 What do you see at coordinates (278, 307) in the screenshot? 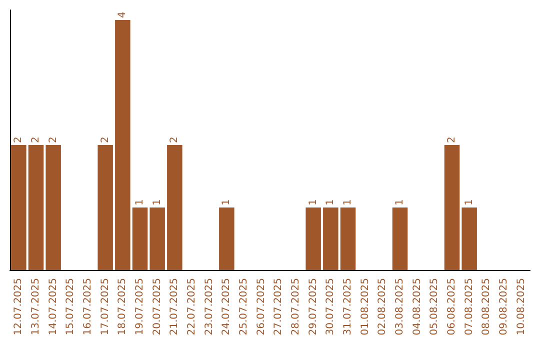
I see `x-tick-label: 27.07.2025` at bounding box center [278, 307].